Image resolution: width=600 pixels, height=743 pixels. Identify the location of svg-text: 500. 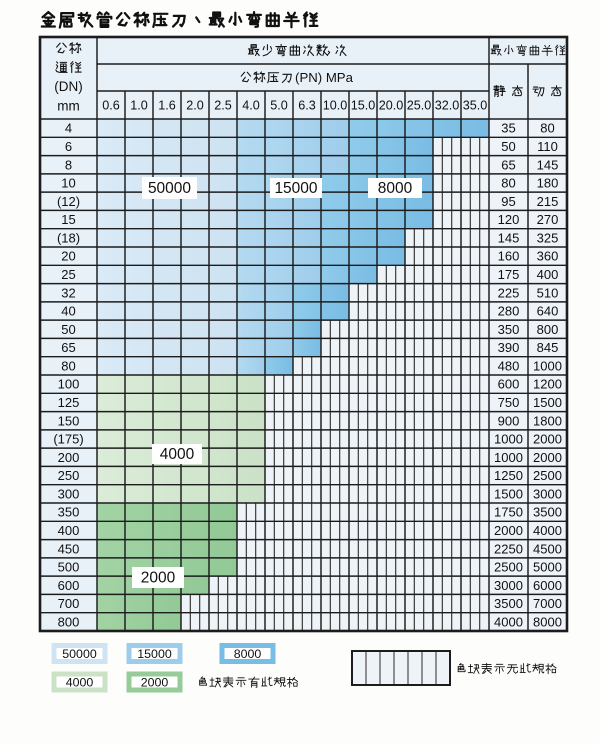
(69, 567).